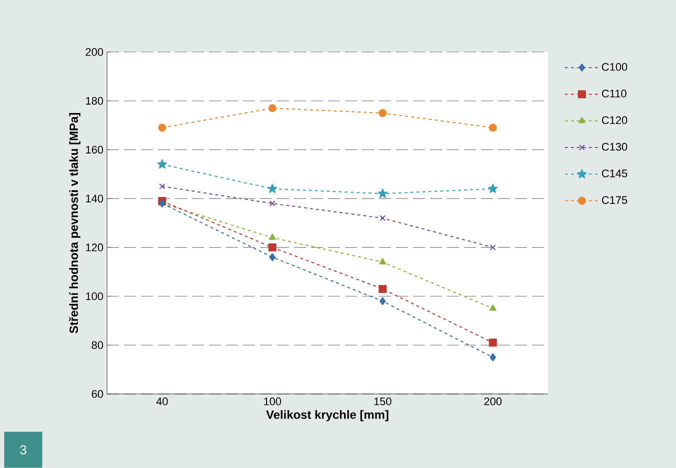  What do you see at coordinates (162, 402) in the screenshot?
I see `x-tick-label: 40` at bounding box center [162, 402].